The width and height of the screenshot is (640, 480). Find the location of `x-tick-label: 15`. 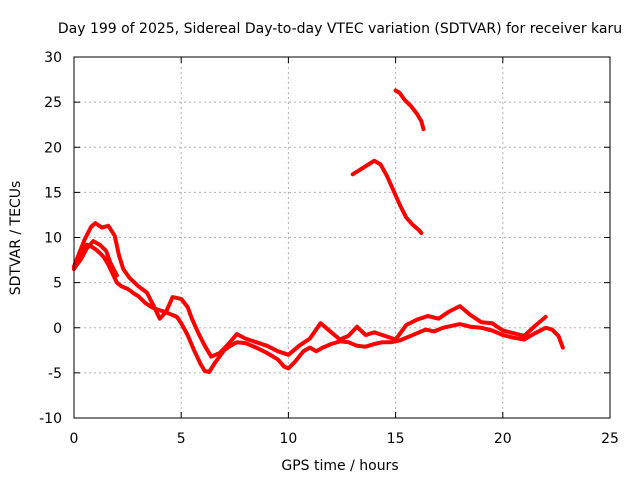

x-tick-label: 15 is located at coordinates (396, 439).